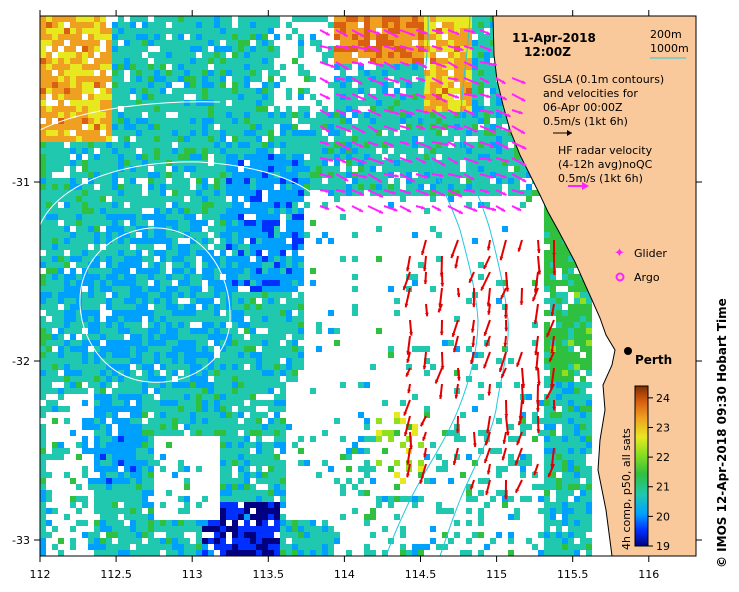 This screenshot has height=592, width=739. Describe the element at coordinates (21, 361) in the screenshot. I see `y-tick-label: -32` at that location.